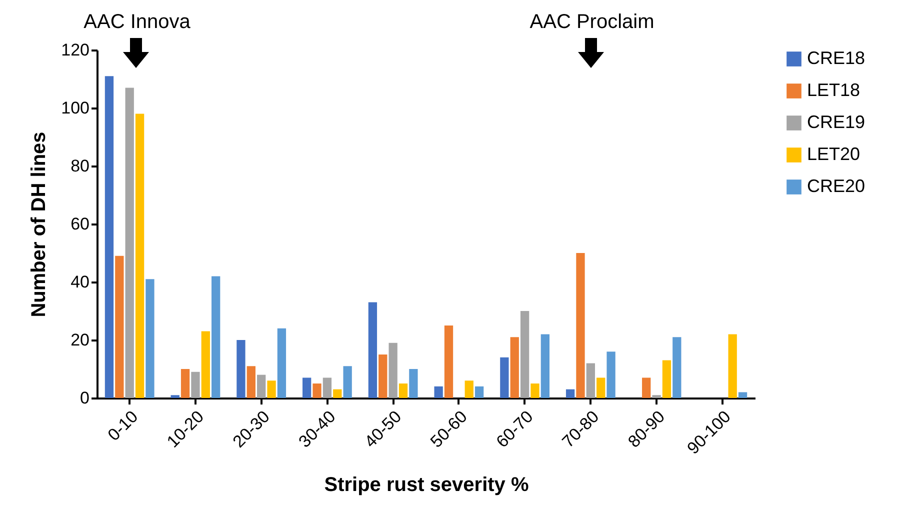  I want to click on legend-label: LET18, so click(833, 90).